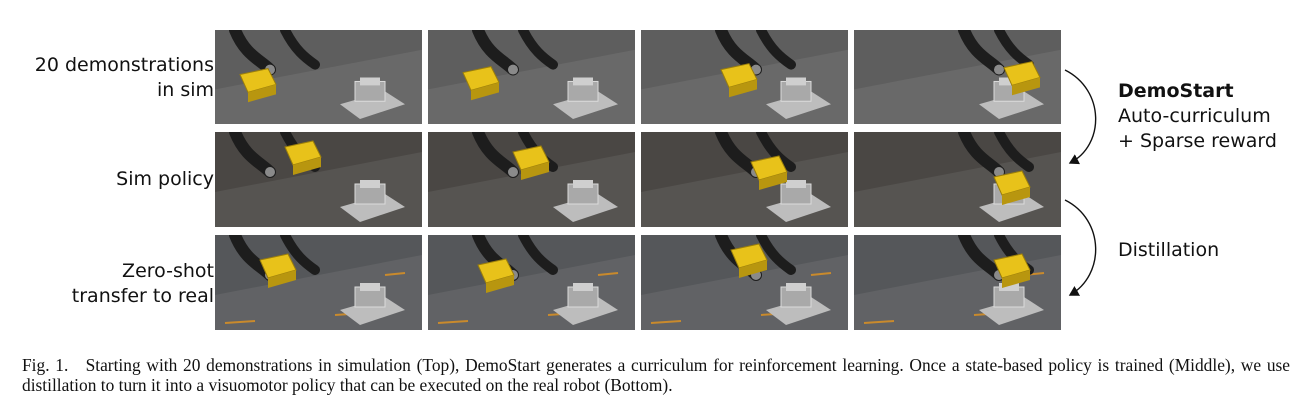 Image resolution: width=1311 pixels, height=410 pixels. What do you see at coordinates (142, 296) in the screenshot?
I see `row-label-line: transfer to real` at bounding box center [142, 296].